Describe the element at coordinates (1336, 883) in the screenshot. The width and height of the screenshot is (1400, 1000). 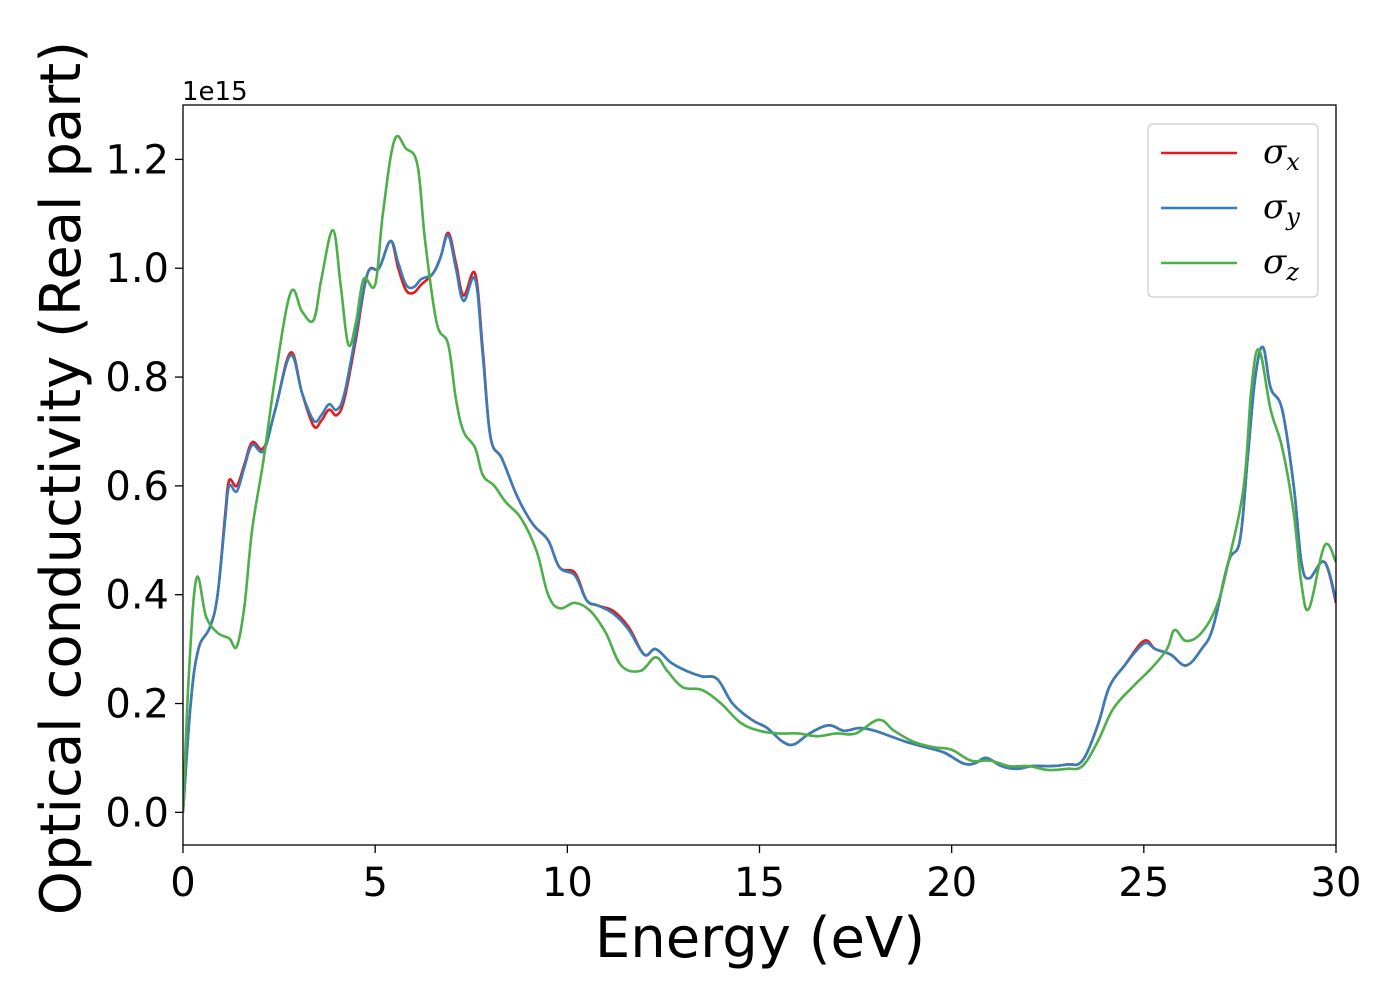
I see `x-tick-label: 30` at that location.